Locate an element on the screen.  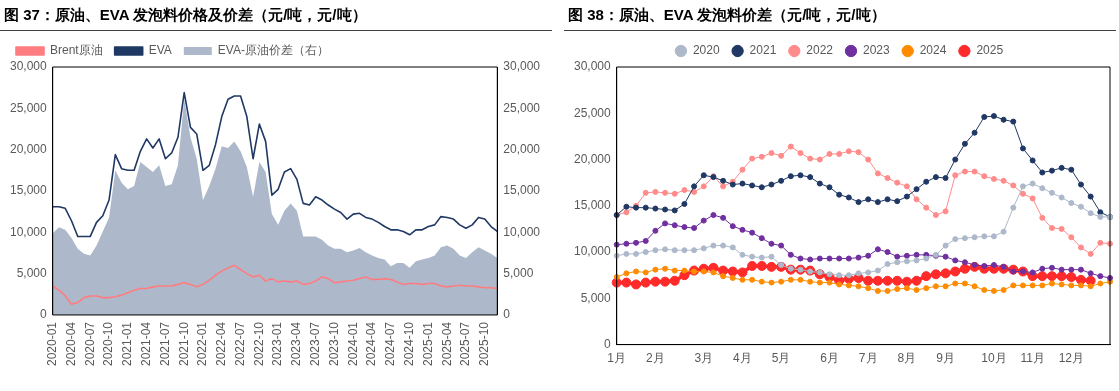
x-tick-label: 2020-10 is located at coordinates (108, 344).